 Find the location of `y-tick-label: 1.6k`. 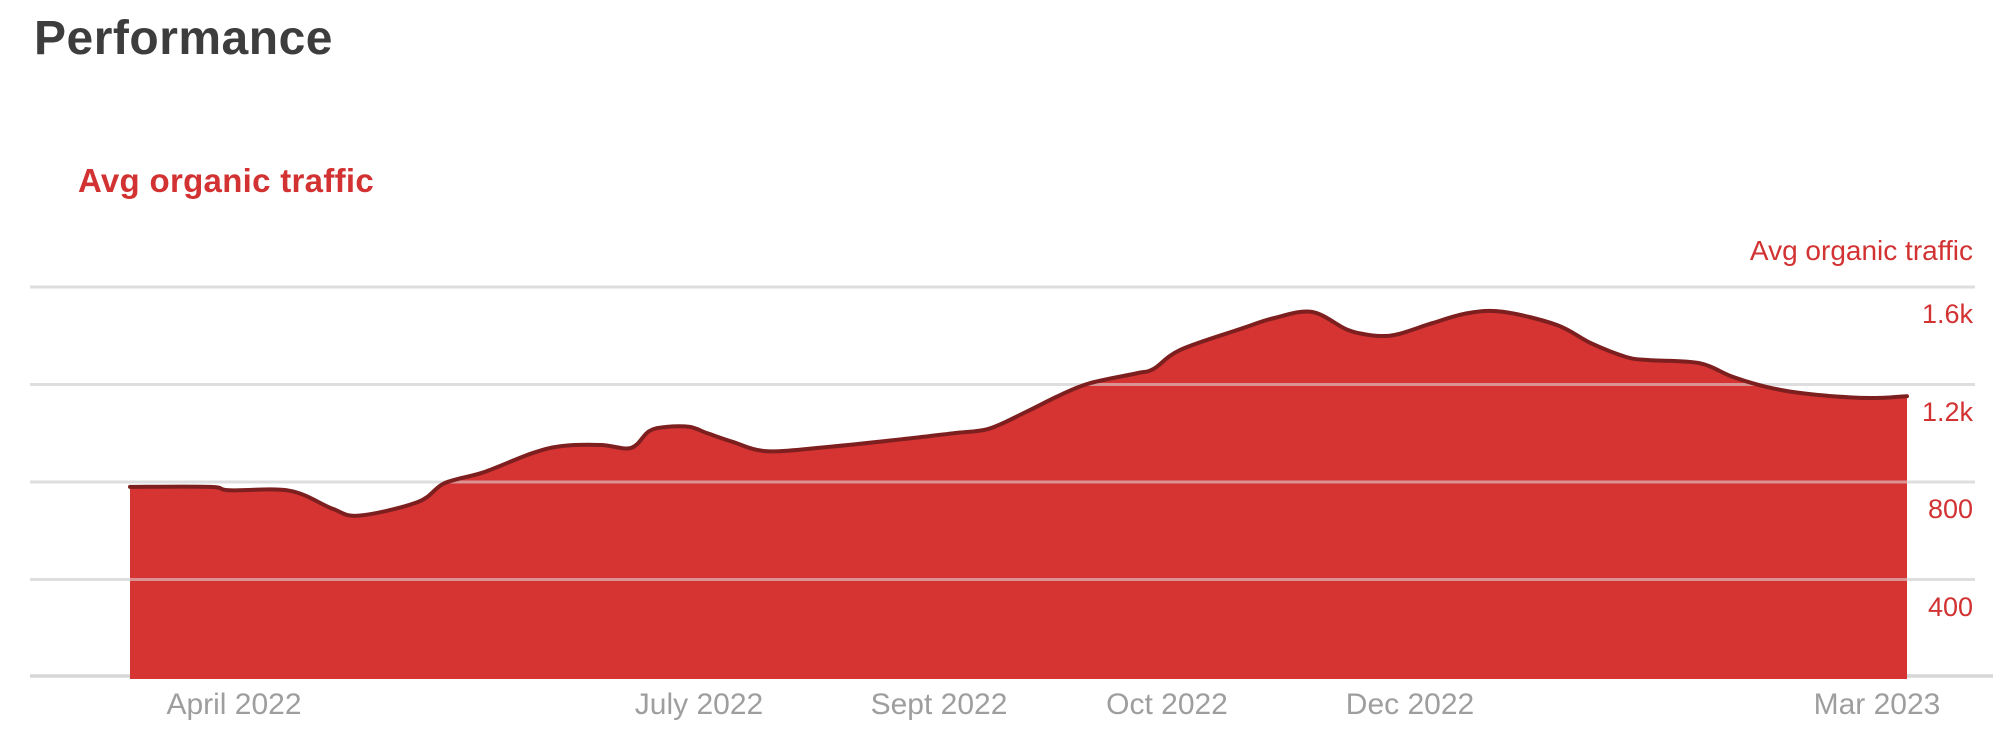

y-tick-label: 1.6k is located at coordinates (1947, 314).